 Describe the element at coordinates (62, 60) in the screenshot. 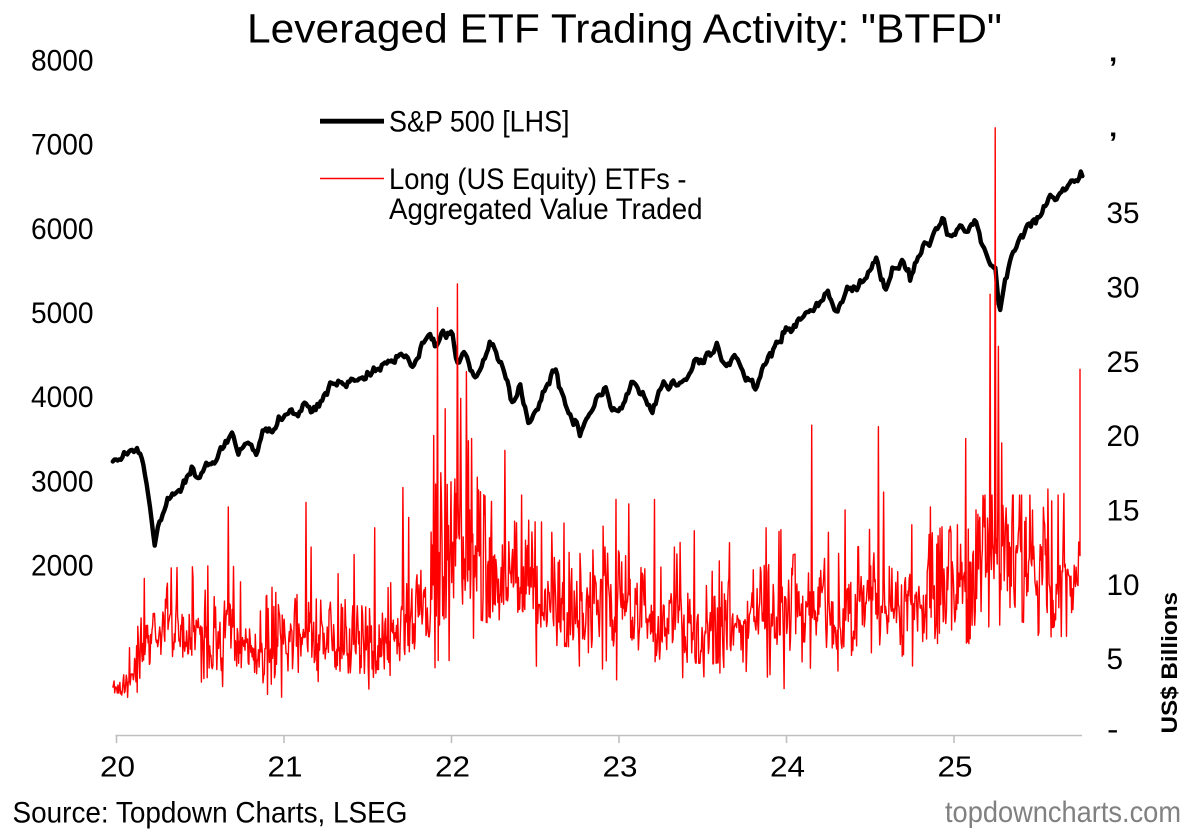

I see `svg-text: 8000` at that location.